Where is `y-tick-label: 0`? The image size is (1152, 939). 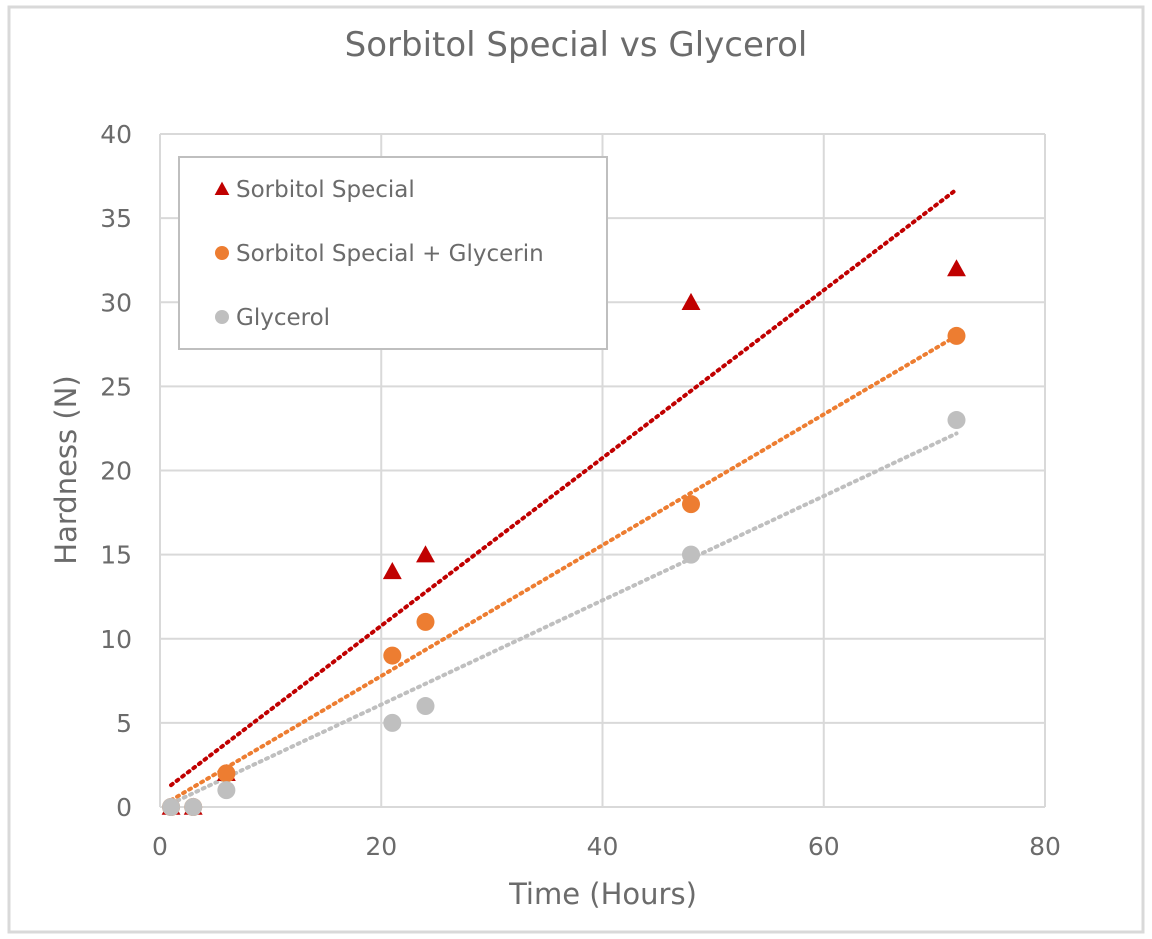
y-tick-label: 0 is located at coordinates (124, 807).